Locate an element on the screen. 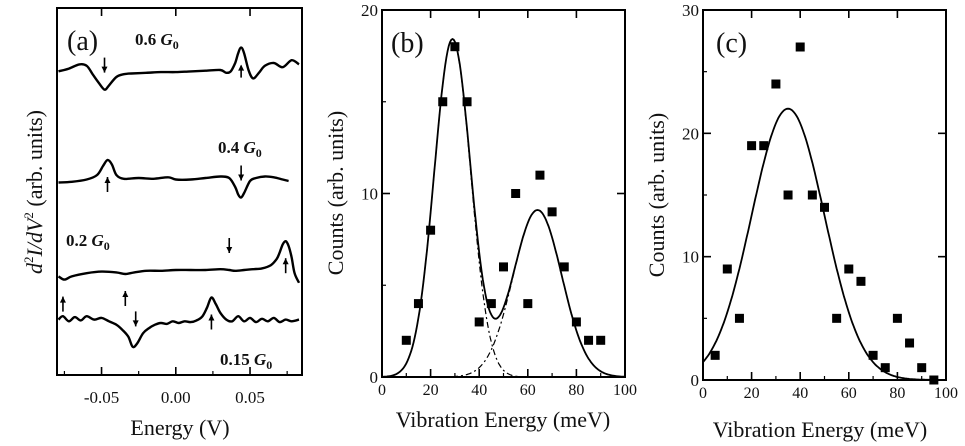 This screenshot has width=965, height=446. panel-b-x-label: Vibration Energy (meV) is located at coordinates (503, 419).